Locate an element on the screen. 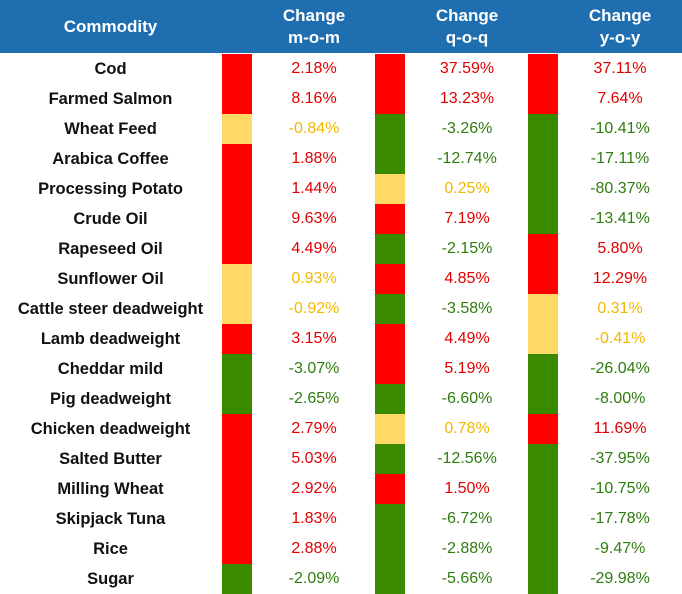  qoq-value: -2.15% is located at coordinates (467, 248).